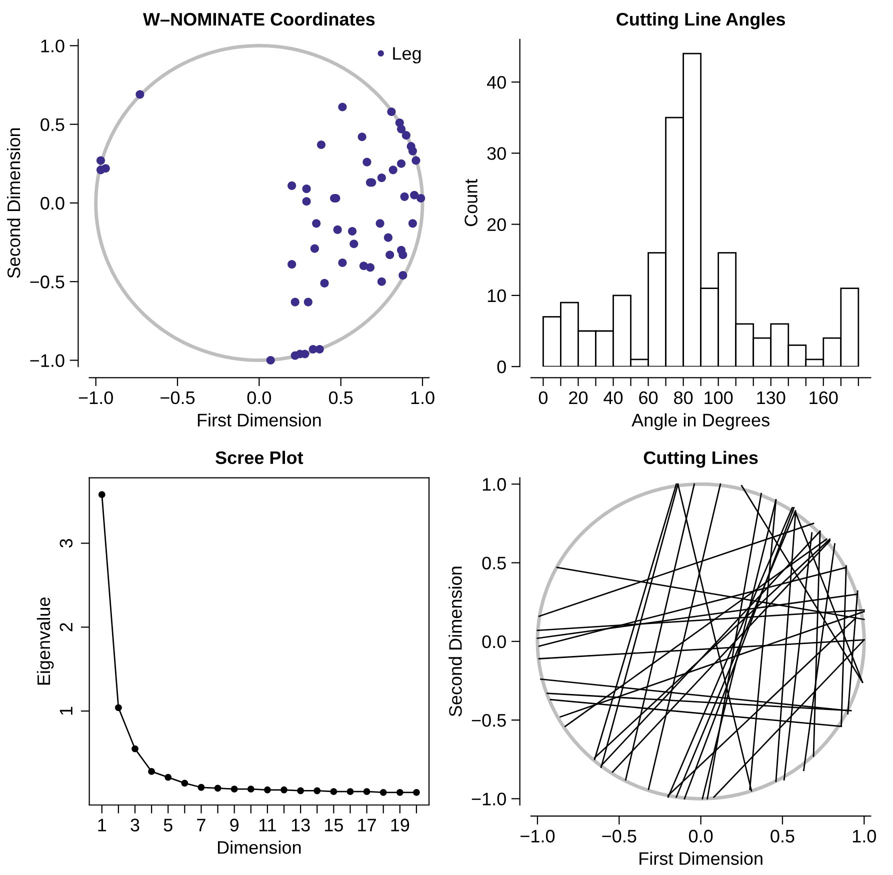  Describe the element at coordinates (496, 82) in the screenshot. I see `y-tick-label: 40` at that location.